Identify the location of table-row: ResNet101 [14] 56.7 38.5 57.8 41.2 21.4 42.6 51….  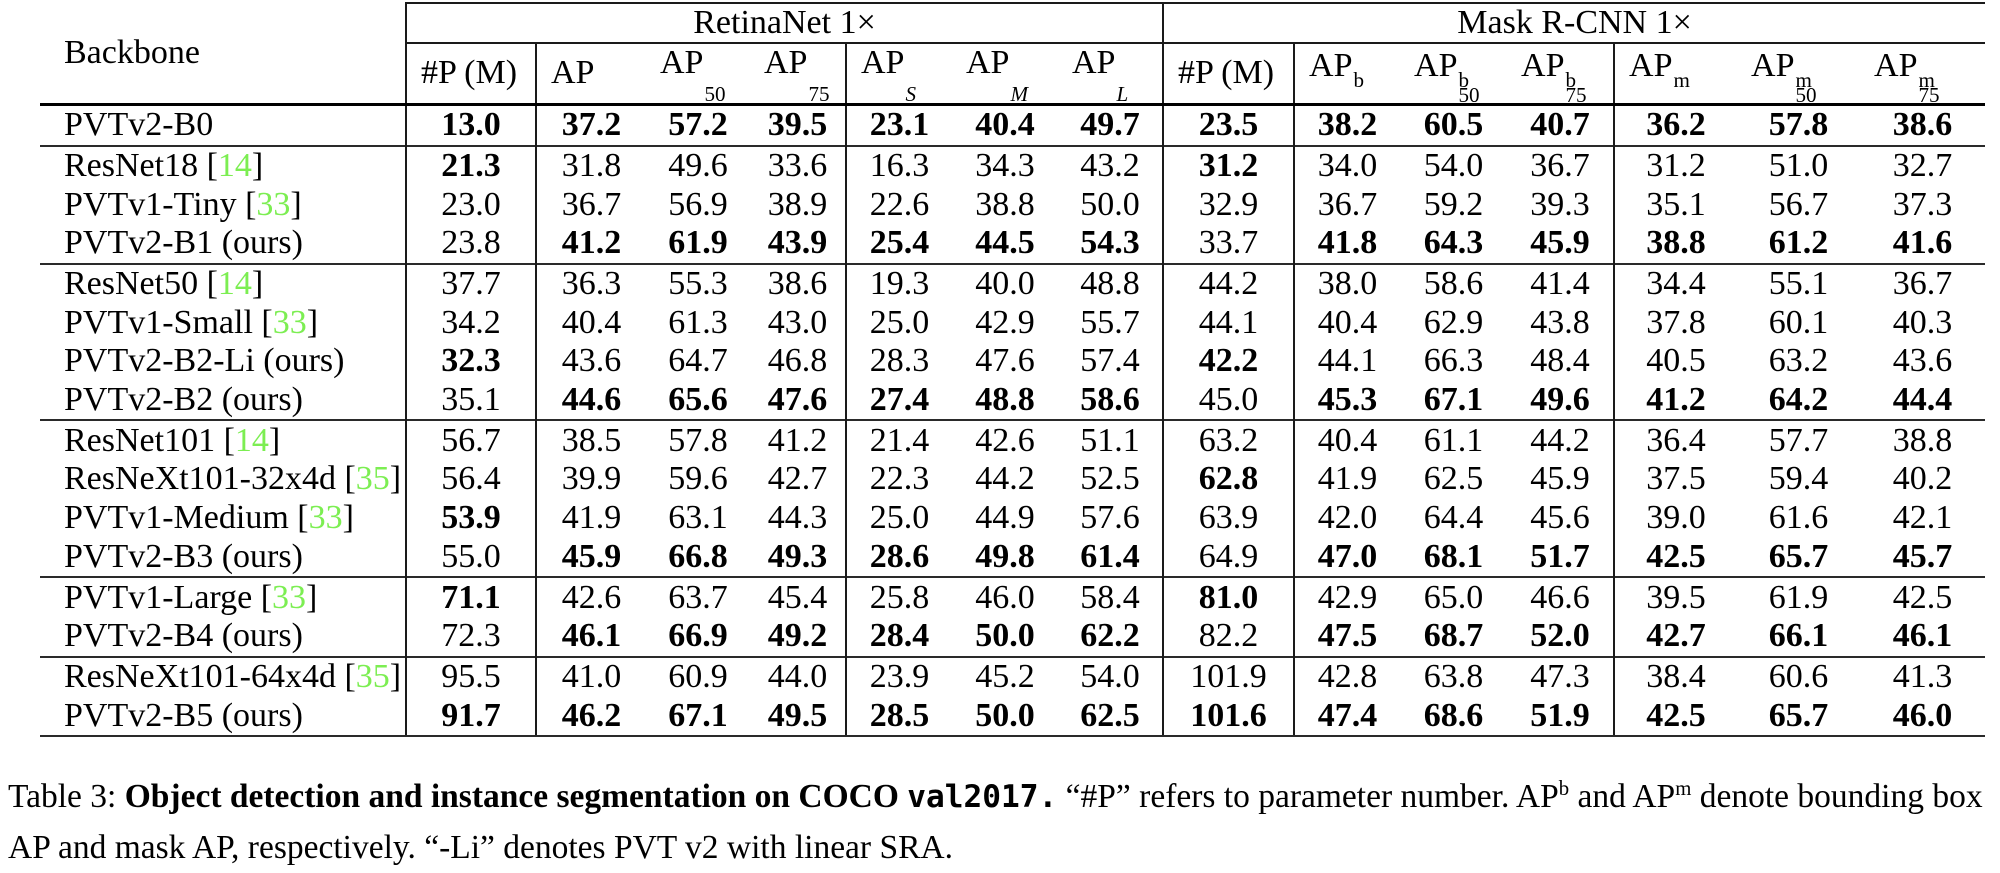
(1013, 440).